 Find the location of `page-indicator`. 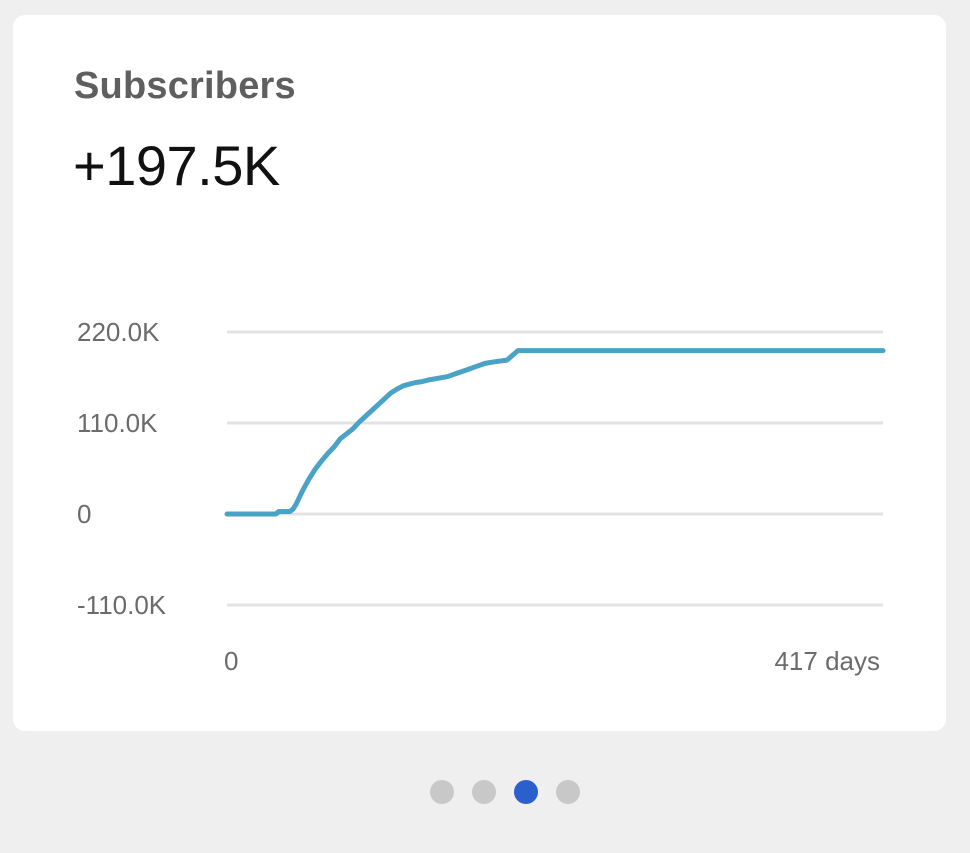

page-indicator is located at coordinates (505, 792).